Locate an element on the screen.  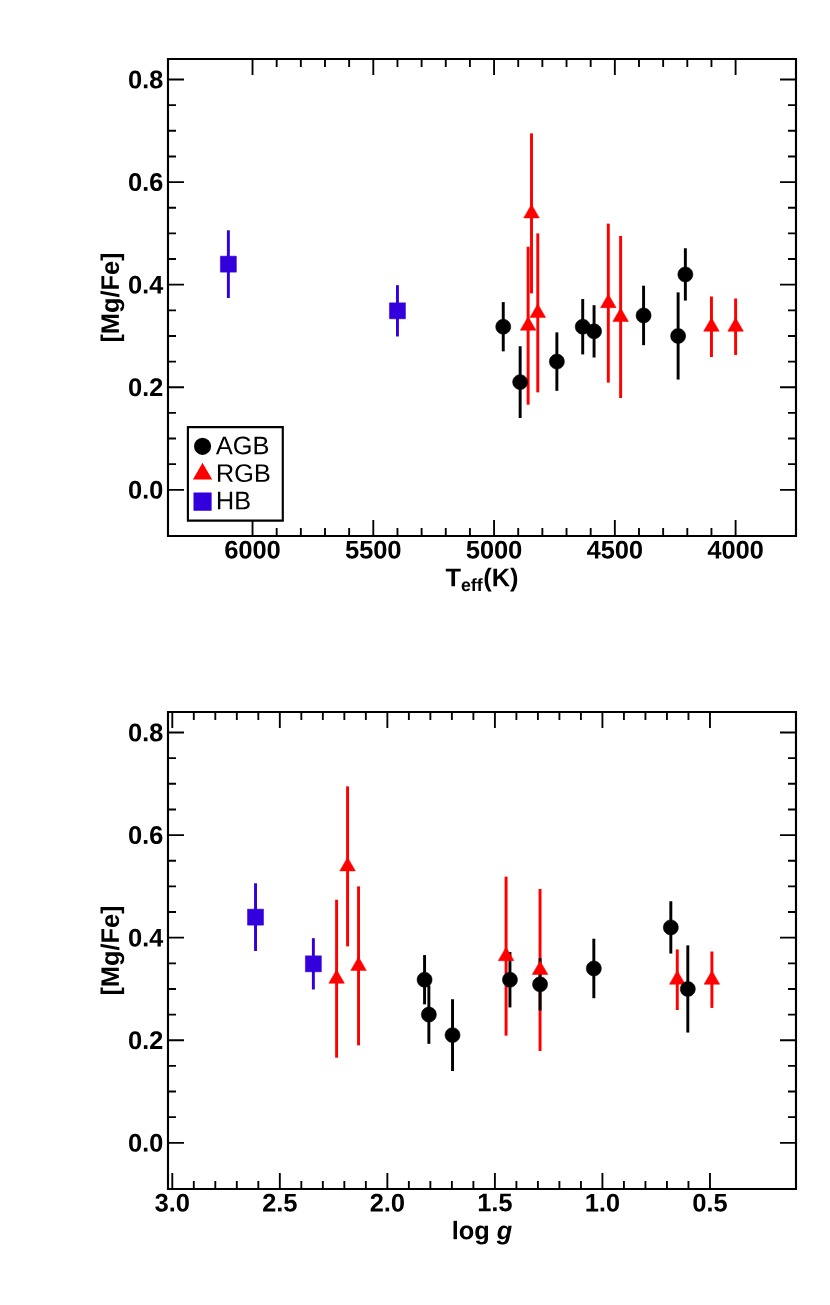
x-tick-label: 1.5 is located at coordinates (495, 1202).